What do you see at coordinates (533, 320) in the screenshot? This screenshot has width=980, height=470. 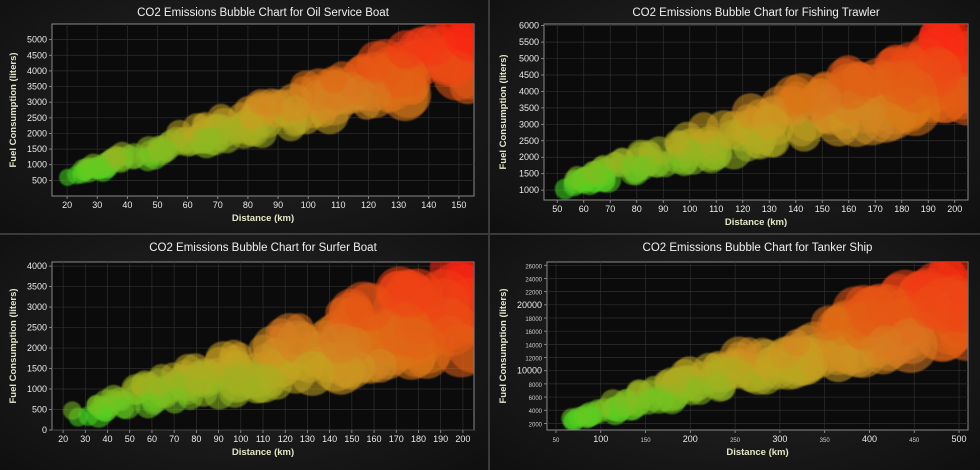 I see `y-tick-label: 18000` at bounding box center [533, 320].